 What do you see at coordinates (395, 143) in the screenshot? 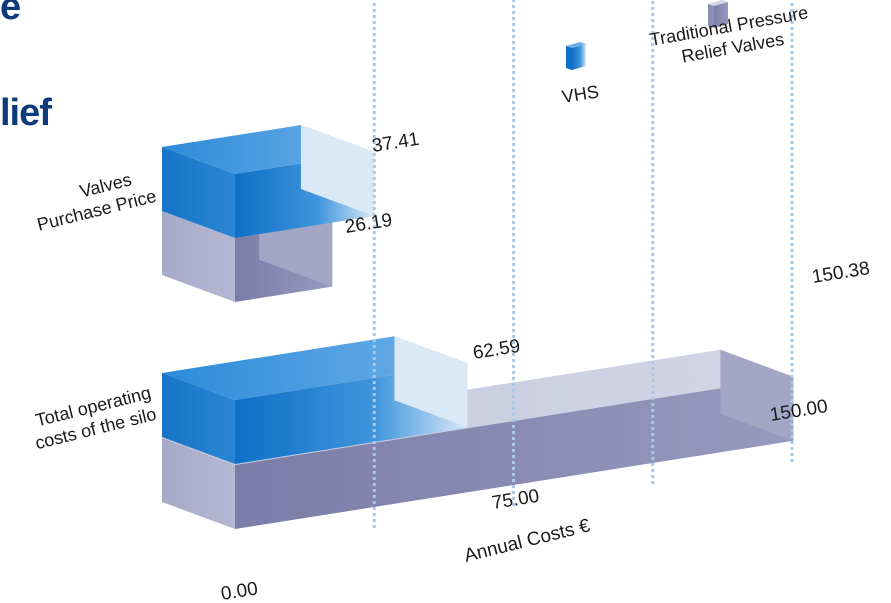
I see `value-label-vhs-purchase: 37.41` at bounding box center [395, 143].